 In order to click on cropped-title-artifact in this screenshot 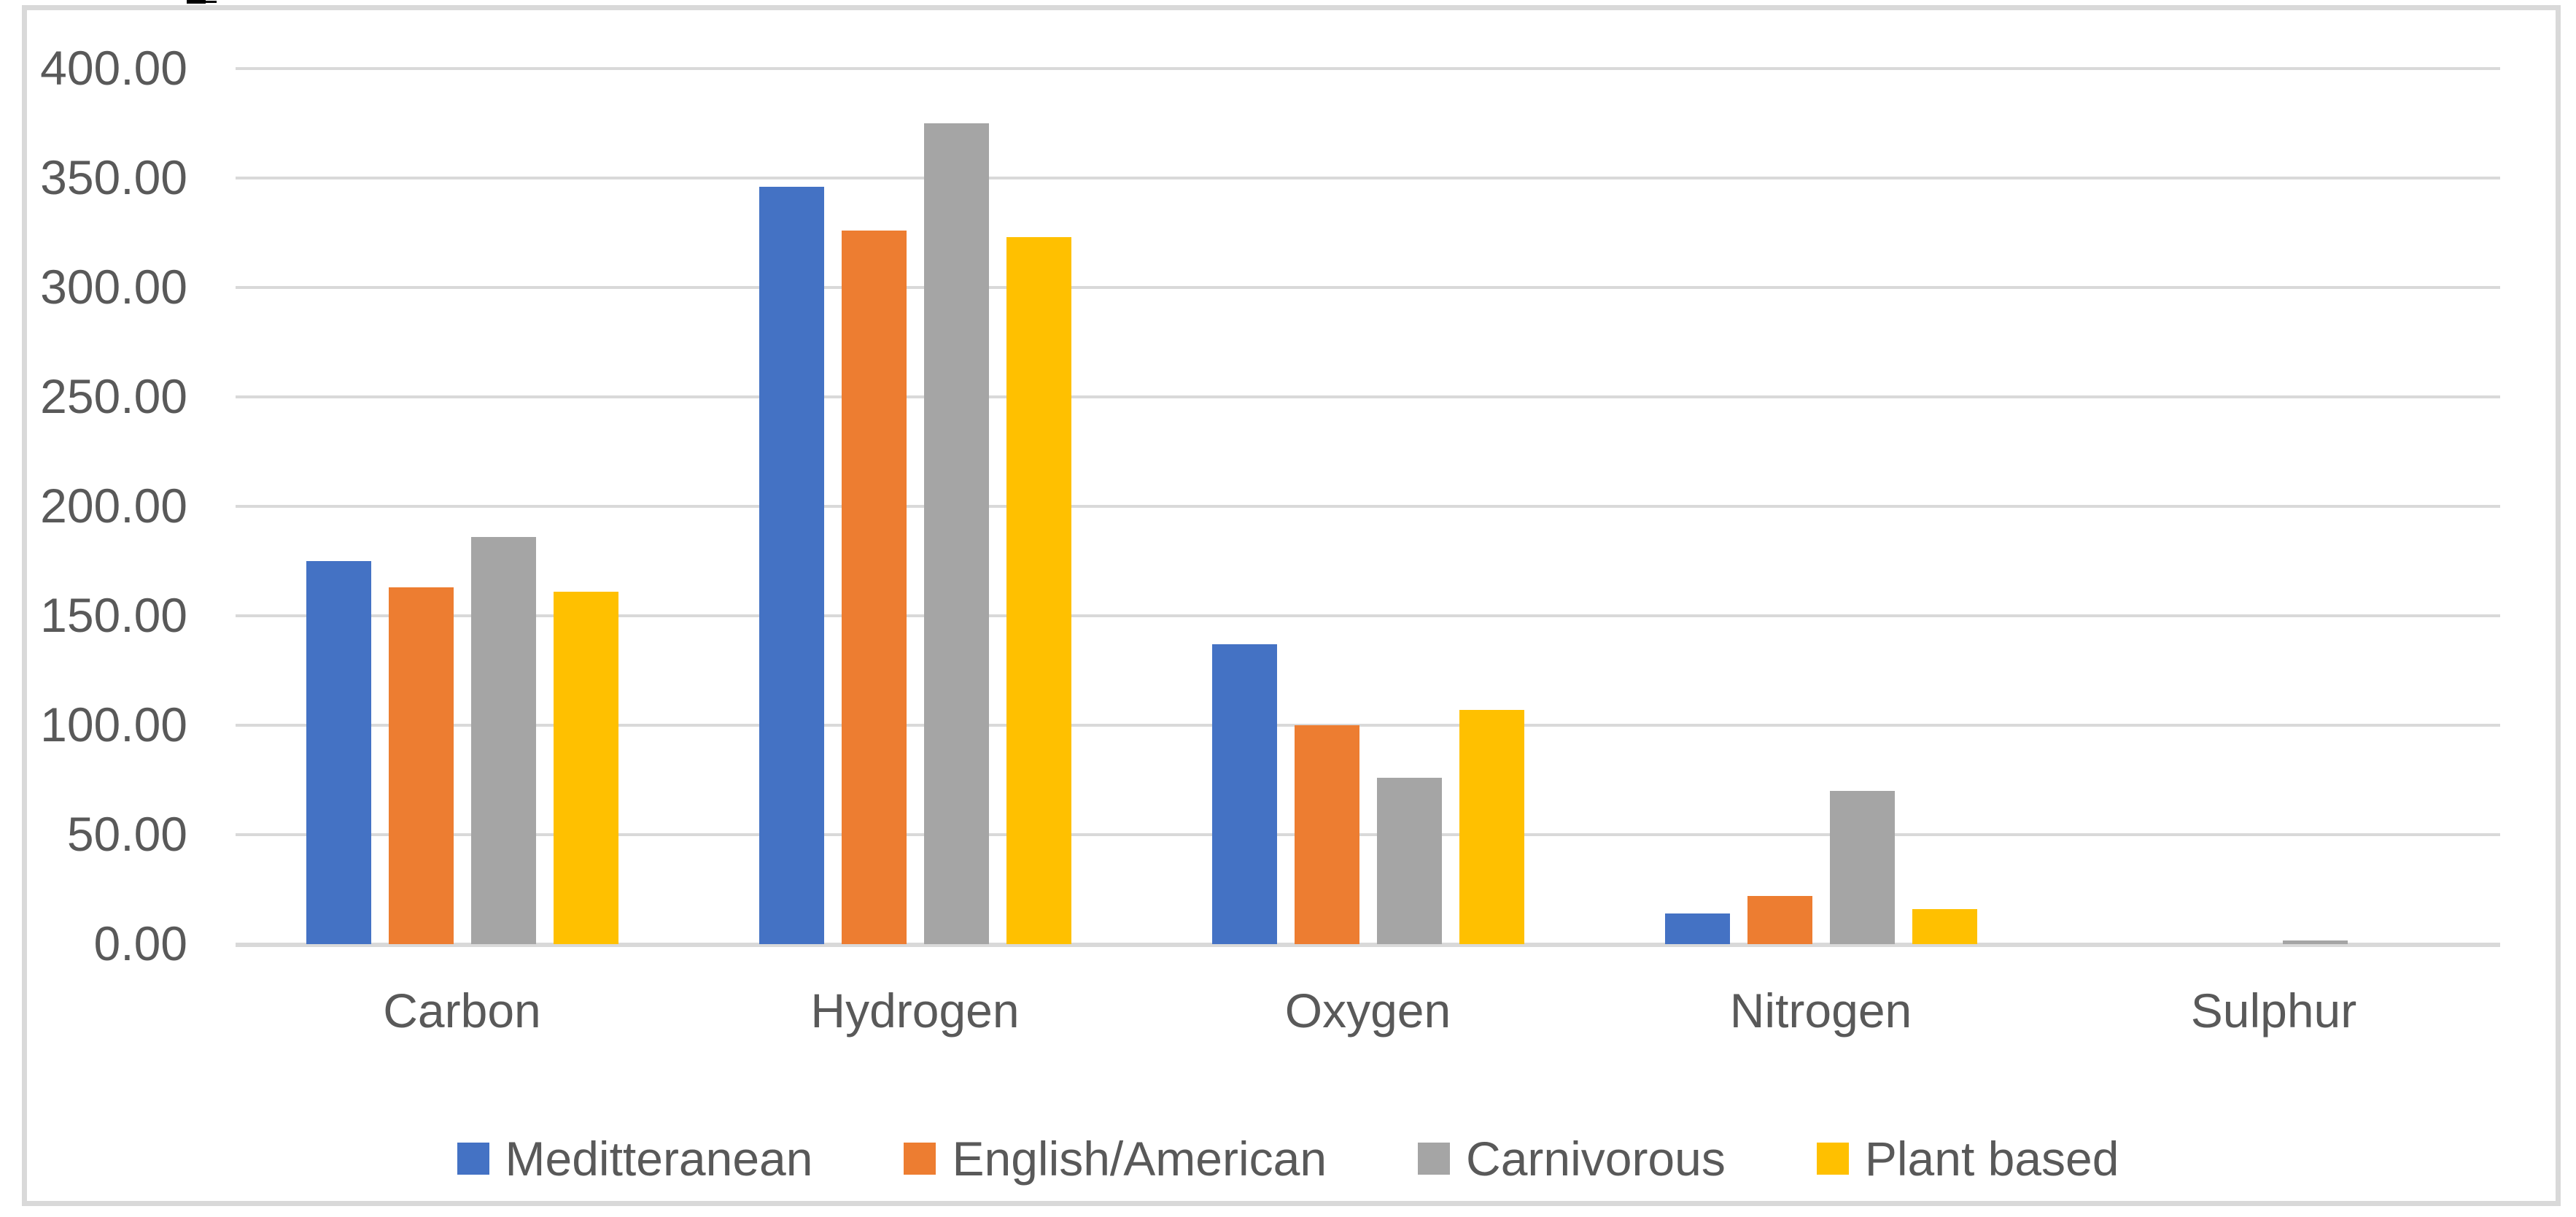, I will do `click(197, 2)`.